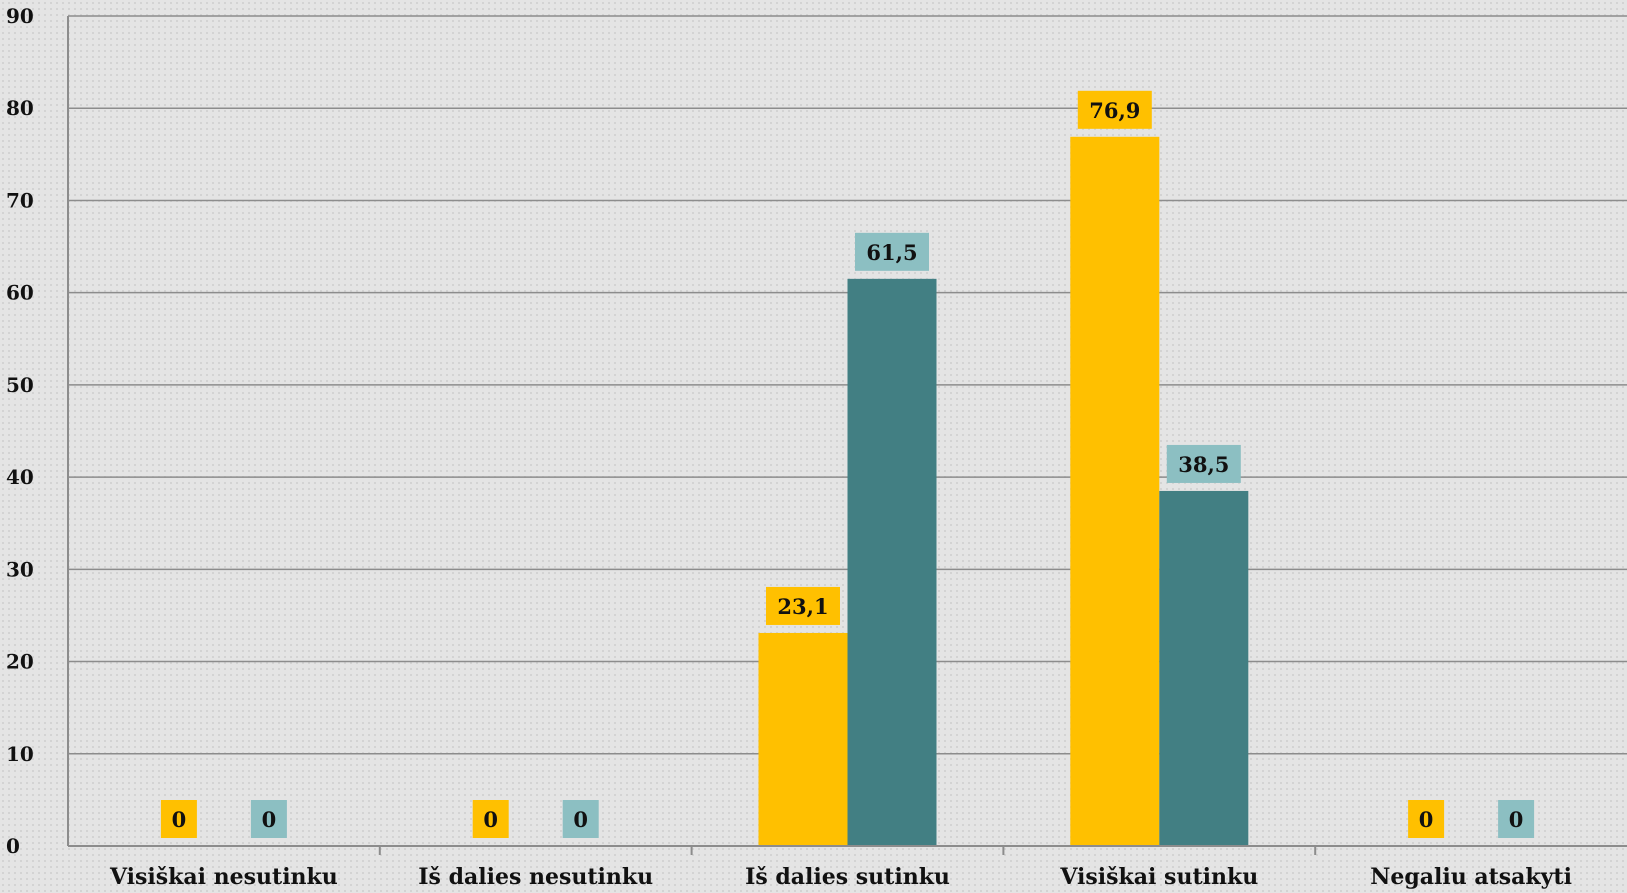  I want to click on y-tick-label: 90, so click(20, 16).